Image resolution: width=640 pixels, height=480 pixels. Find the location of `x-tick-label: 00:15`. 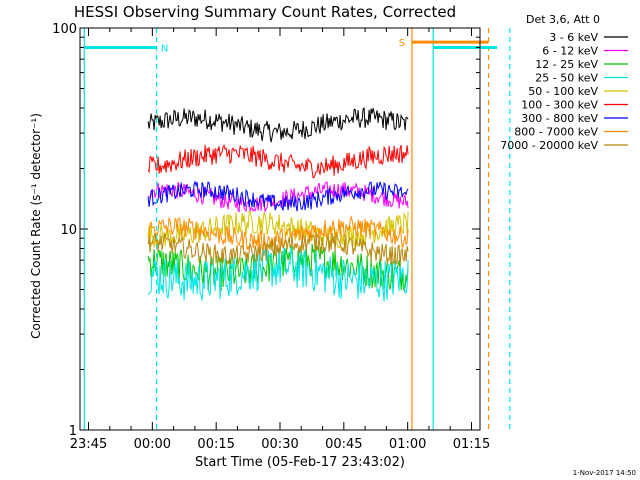

x-tick-label: 00:15 is located at coordinates (215, 444).